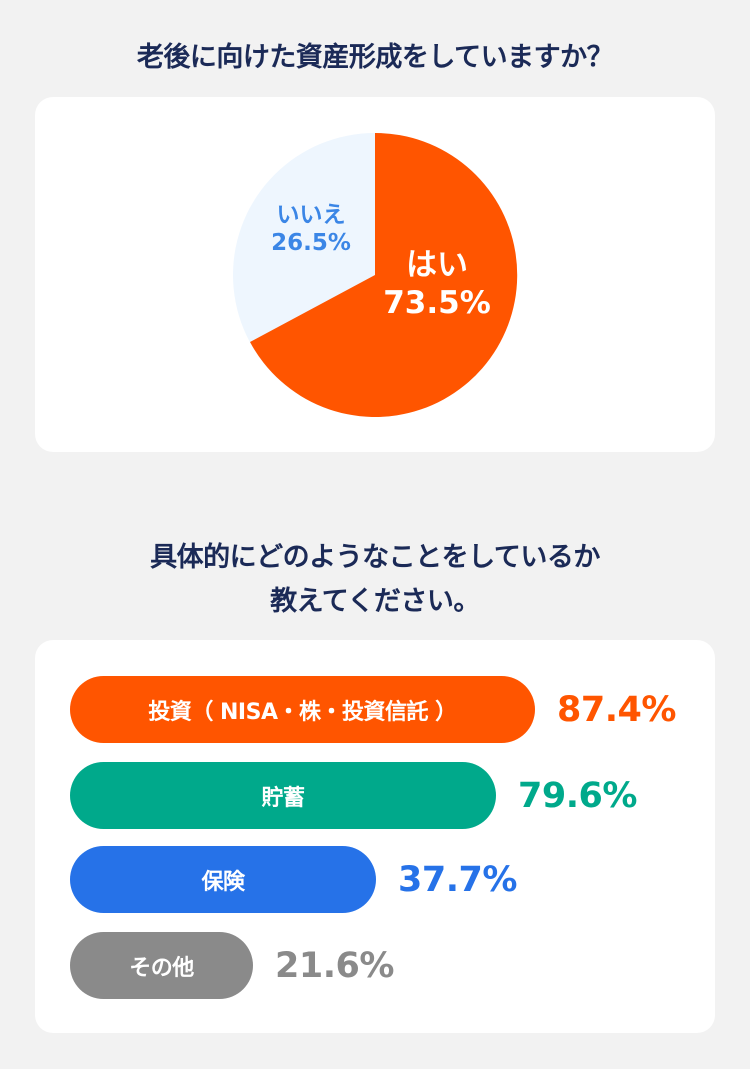 The width and height of the screenshot is (750, 1069). Describe the element at coordinates (311, 243) in the screenshot. I see `pie-label-no-value: 26.5%` at that location.